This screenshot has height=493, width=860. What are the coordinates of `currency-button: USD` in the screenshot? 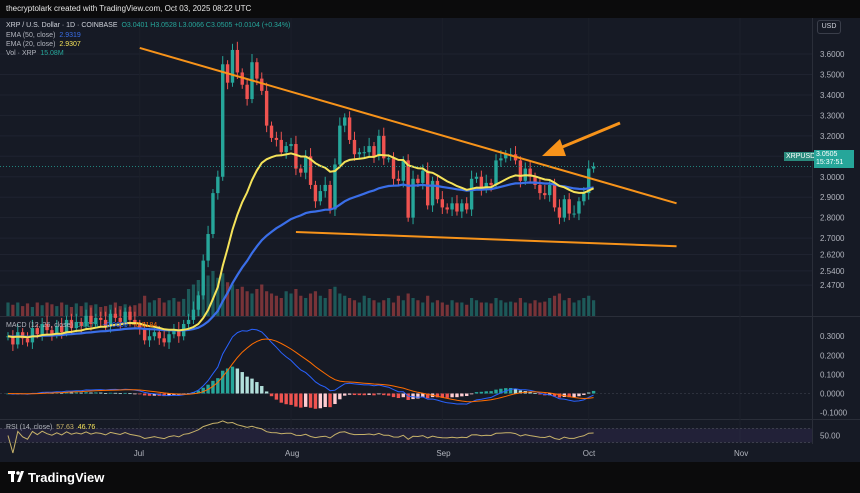 It's located at (829, 27).